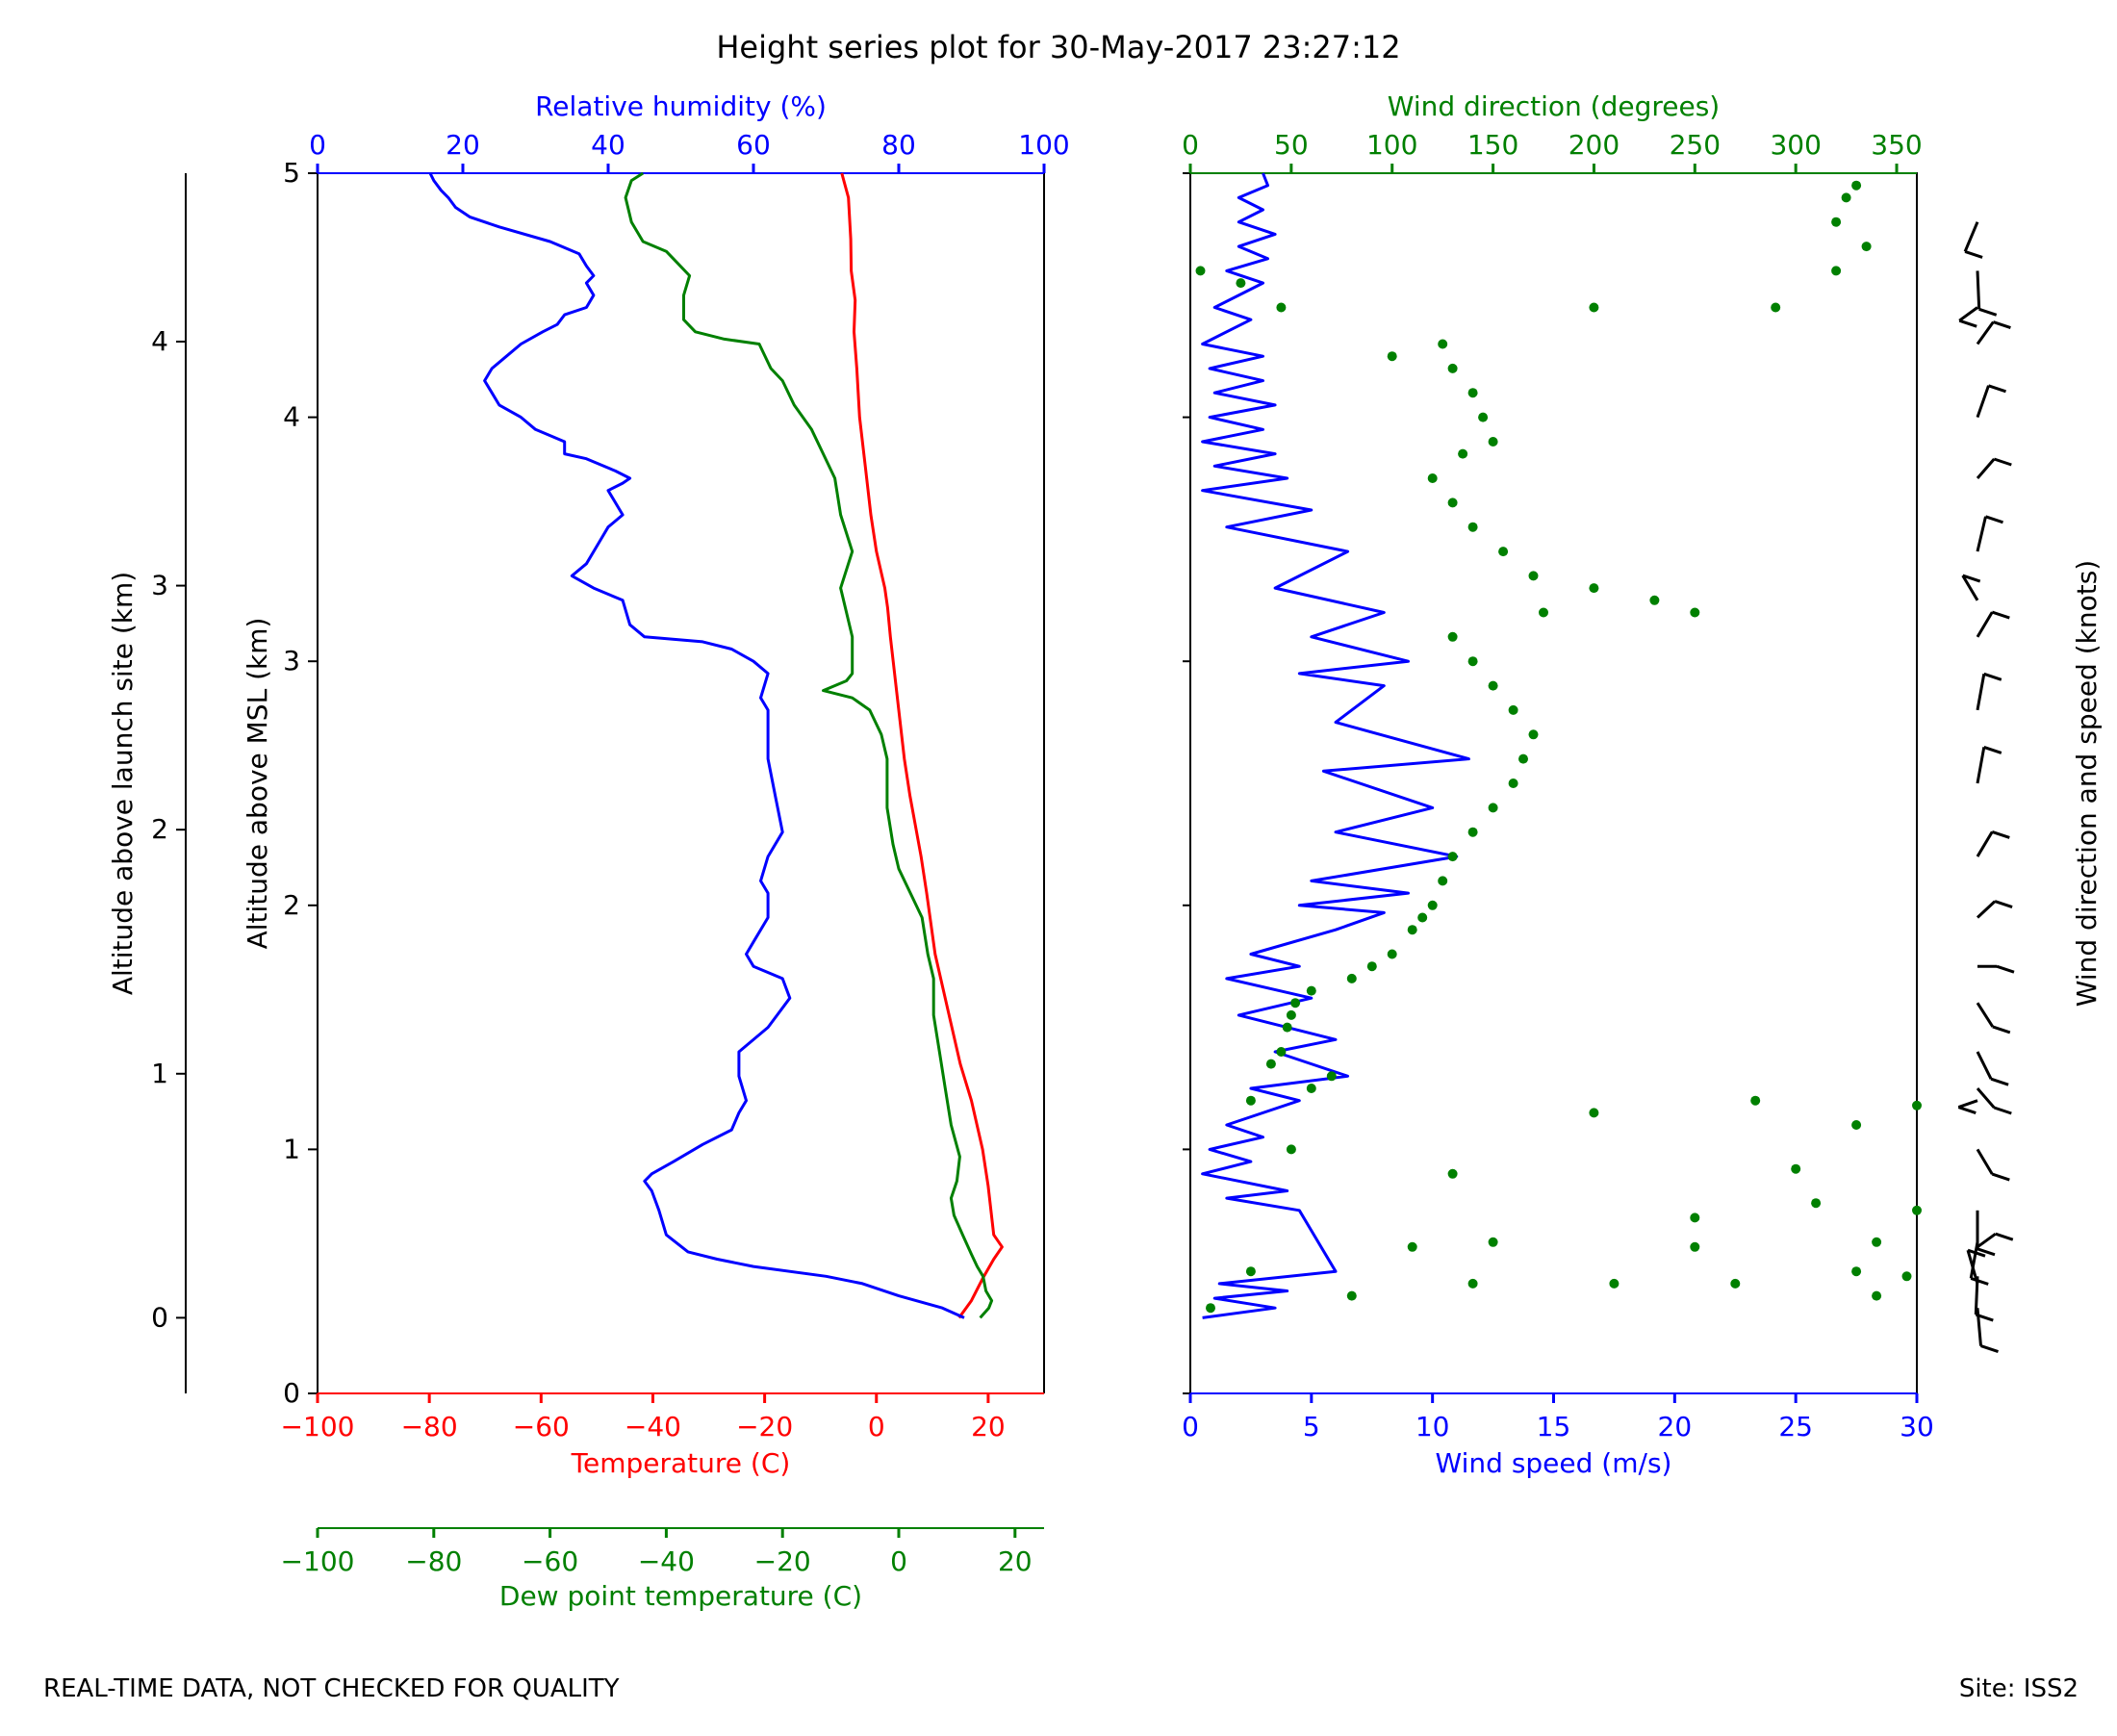 The height and width of the screenshot is (1736, 2117). I want to click on dewpoint-tick-label: −40, so click(666, 1561).